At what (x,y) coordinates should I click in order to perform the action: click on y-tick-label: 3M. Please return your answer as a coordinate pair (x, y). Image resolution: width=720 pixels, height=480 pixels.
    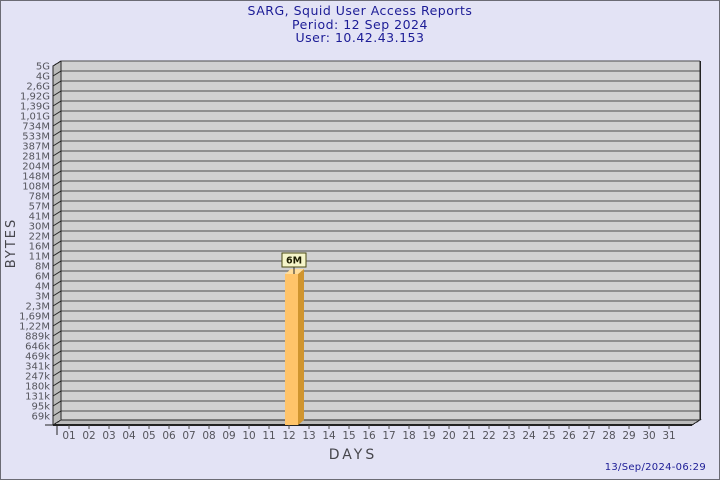
    Looking at the image, I should click on (42, 297).